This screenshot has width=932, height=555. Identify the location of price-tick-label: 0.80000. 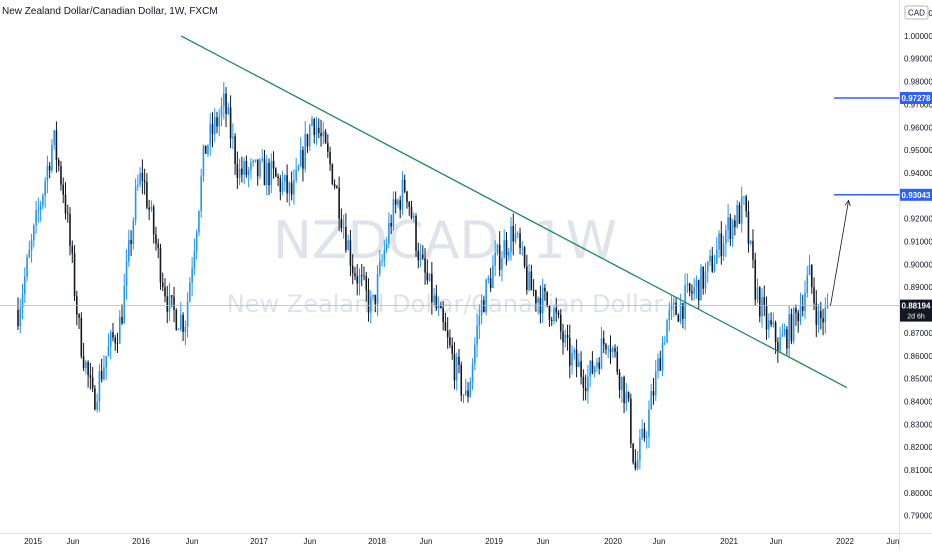
(918, 493).